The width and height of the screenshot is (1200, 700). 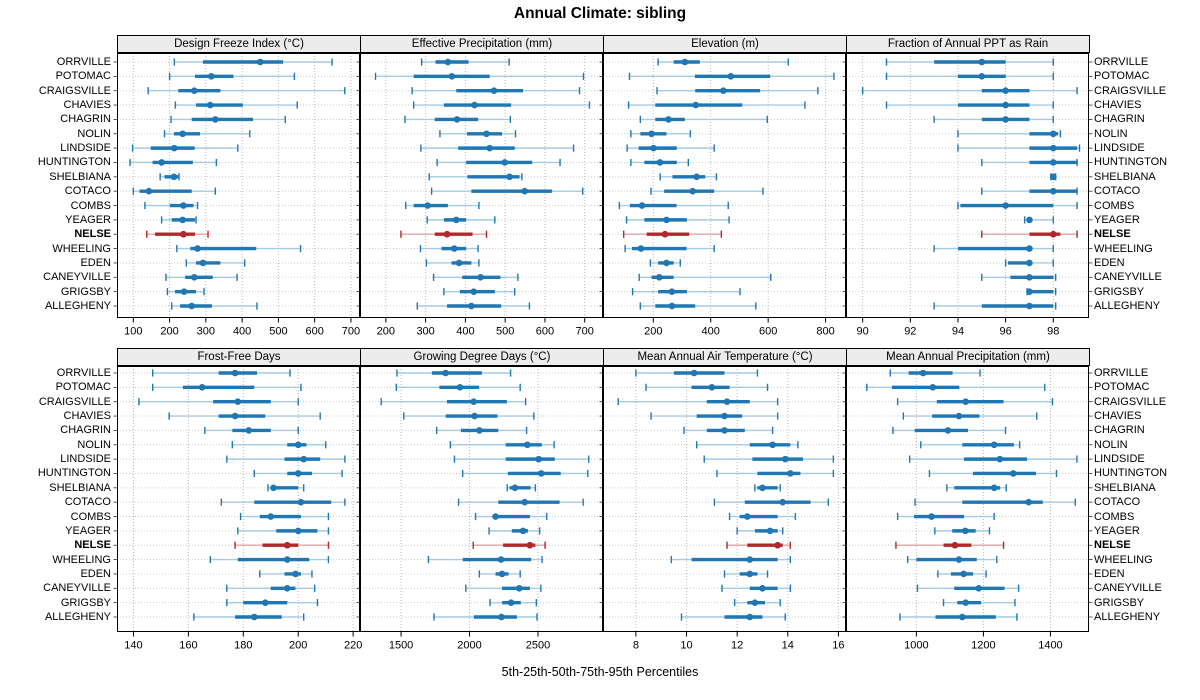 I want to click on percentile-row-wheeling, so click(x=239, y=248).